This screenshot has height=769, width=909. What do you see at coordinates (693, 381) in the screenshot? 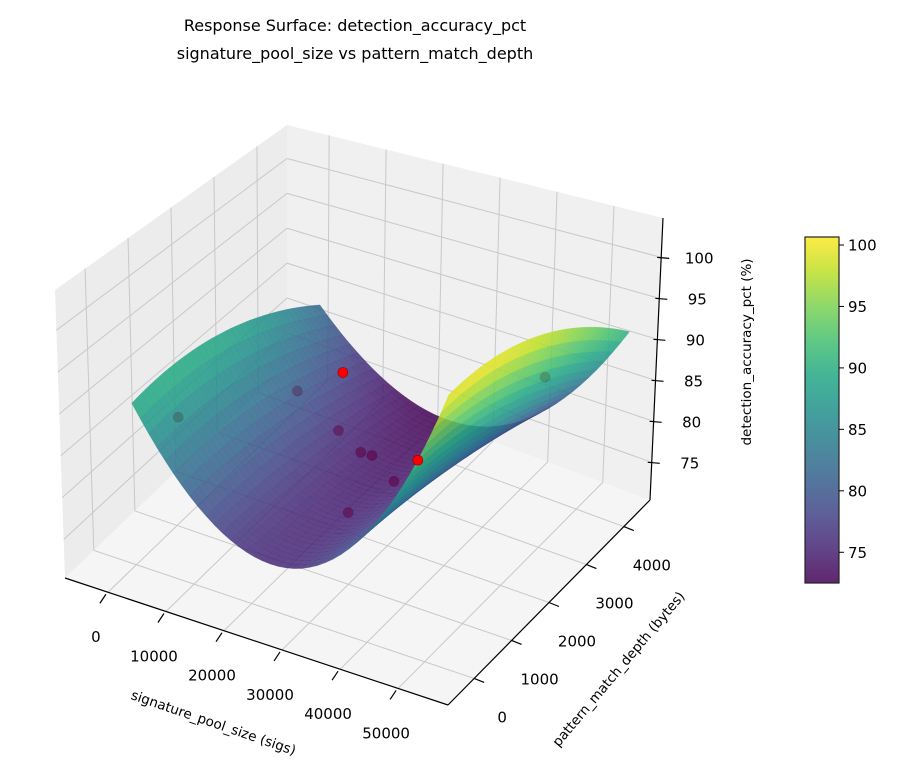
I see `z-tick-label: 85` at bounding box center [693, 381].